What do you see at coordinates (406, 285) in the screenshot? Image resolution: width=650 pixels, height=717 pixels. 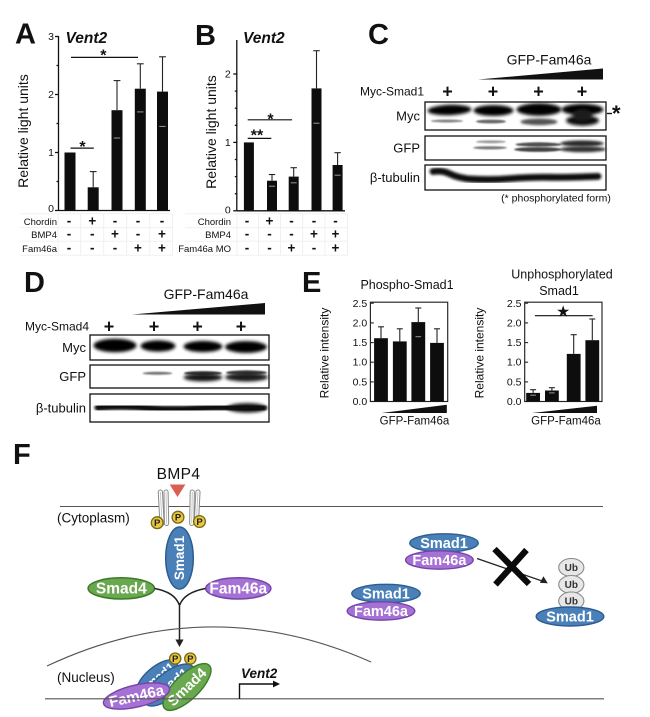 I see `svg-text: Phospho-Smad1` at bounding box center [406, 285].